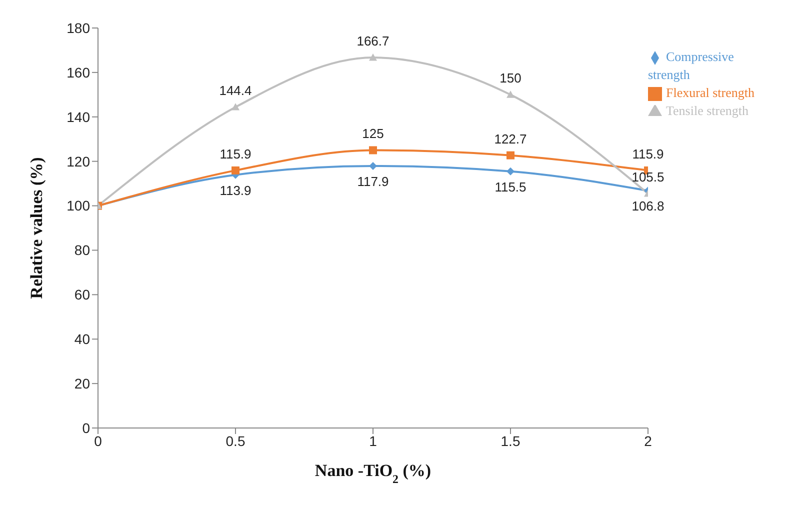  Describe the element at coordinates (373, 440) in the screenshot. I see `x-tick-label: 1` at that location.